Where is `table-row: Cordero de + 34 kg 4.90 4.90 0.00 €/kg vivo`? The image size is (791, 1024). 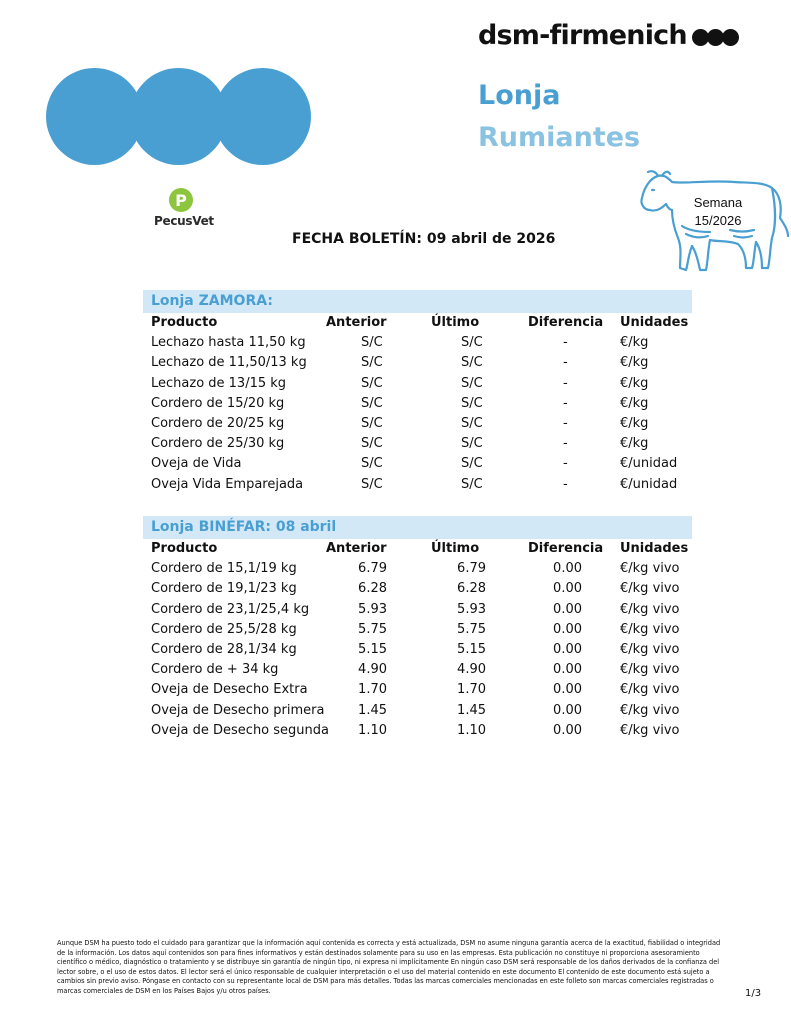
table-row: Cordero de + 34 kg 4.90 4.90 0.00 €/kg vivo is located at coordinates (417, 670).